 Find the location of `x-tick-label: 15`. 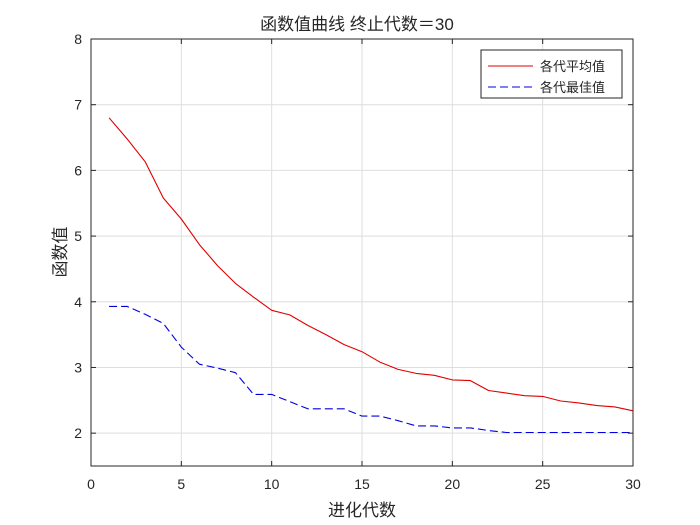

x-tick-label: 15 is located at coordinates (362, 484).